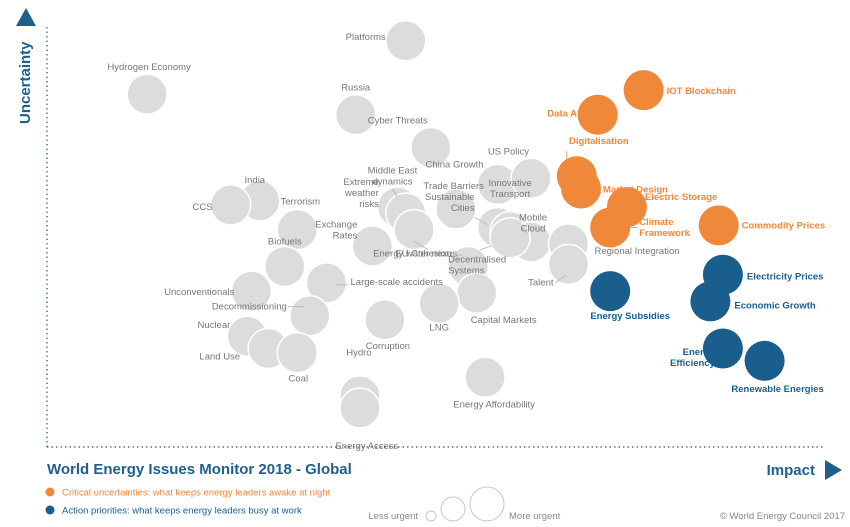  Describe the element at coordinates (361, 193) in the screenshot. I see `label-extreme-weather-risks: Extreme weather risks` at that location.